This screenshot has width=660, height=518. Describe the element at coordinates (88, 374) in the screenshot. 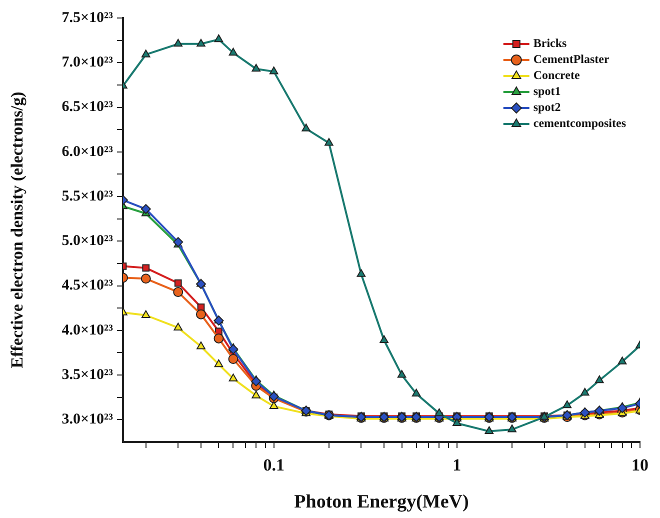

I see `y-tick-label: 3.5×10²³` at that location.